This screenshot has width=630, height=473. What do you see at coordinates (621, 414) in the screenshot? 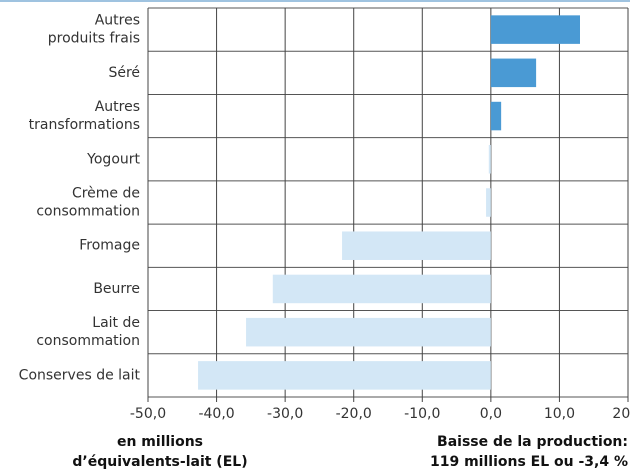
I see `x-tick-label: 20,0` at bounding box center [621, 414].